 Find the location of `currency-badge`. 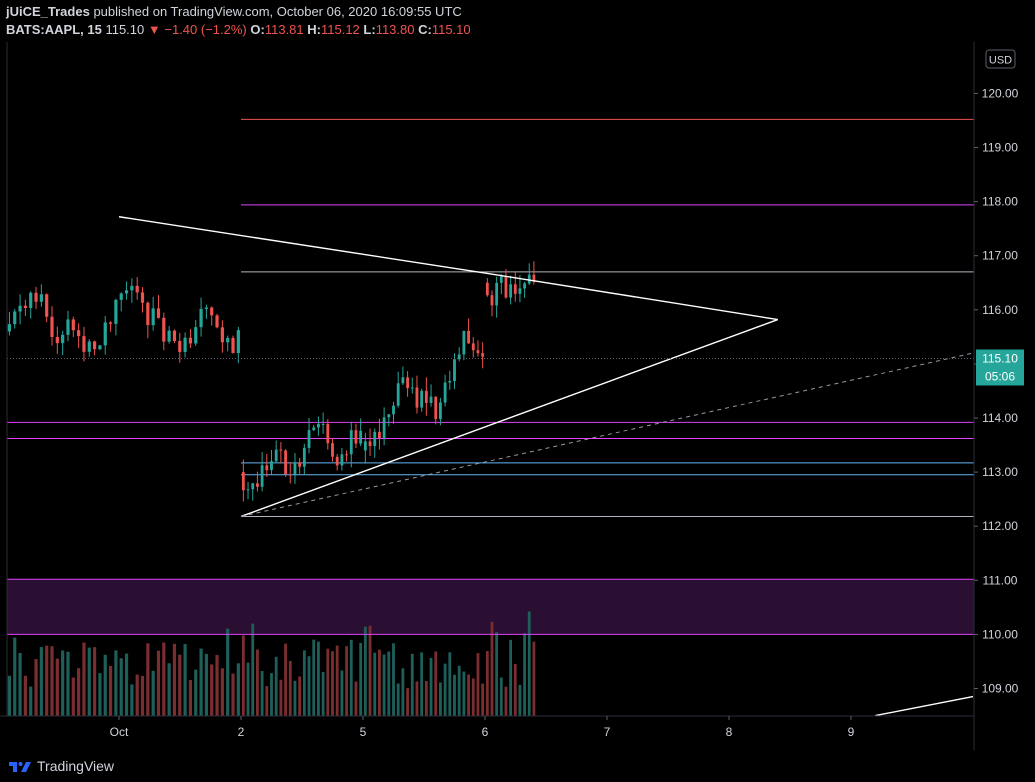

currency-badge is located at coordinates (1000, 59).